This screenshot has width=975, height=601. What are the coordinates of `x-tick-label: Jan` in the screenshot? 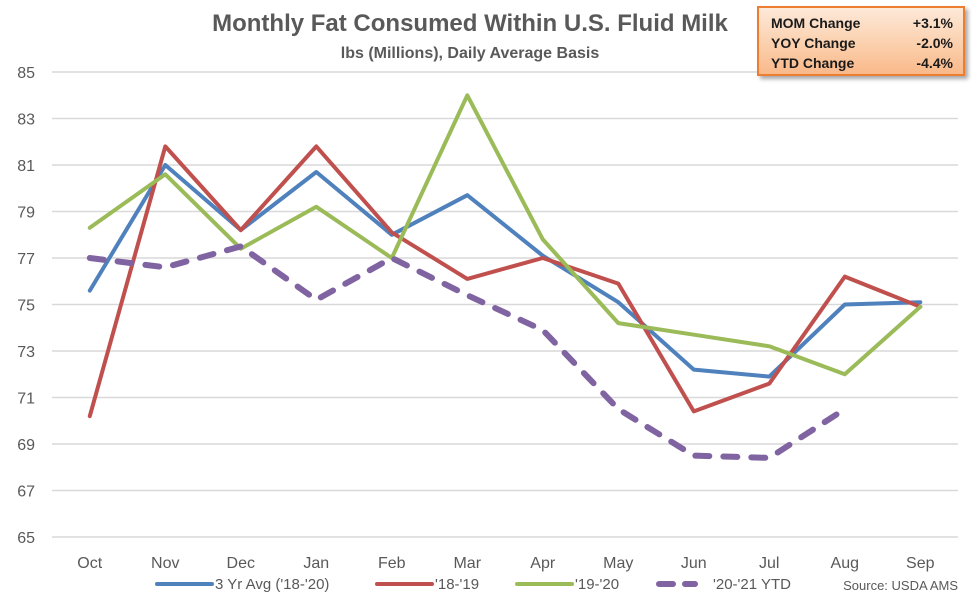 It's located at (316, 563).